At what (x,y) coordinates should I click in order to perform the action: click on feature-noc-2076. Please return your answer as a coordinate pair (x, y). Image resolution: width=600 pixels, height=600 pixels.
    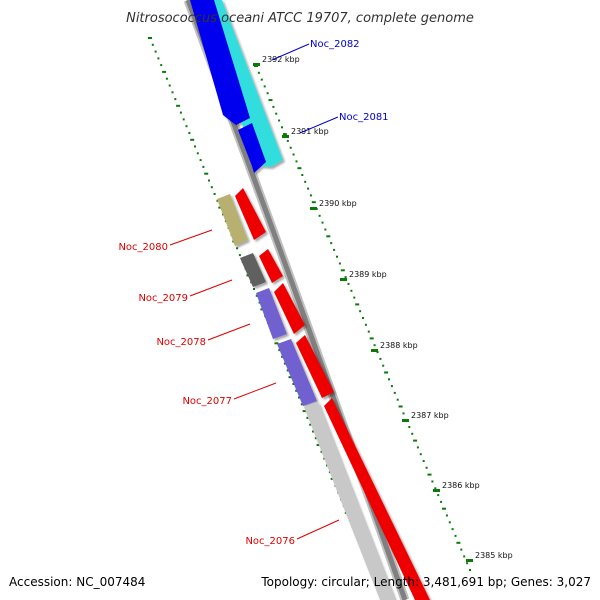
    Looking at the image, I should click on (377, 499).